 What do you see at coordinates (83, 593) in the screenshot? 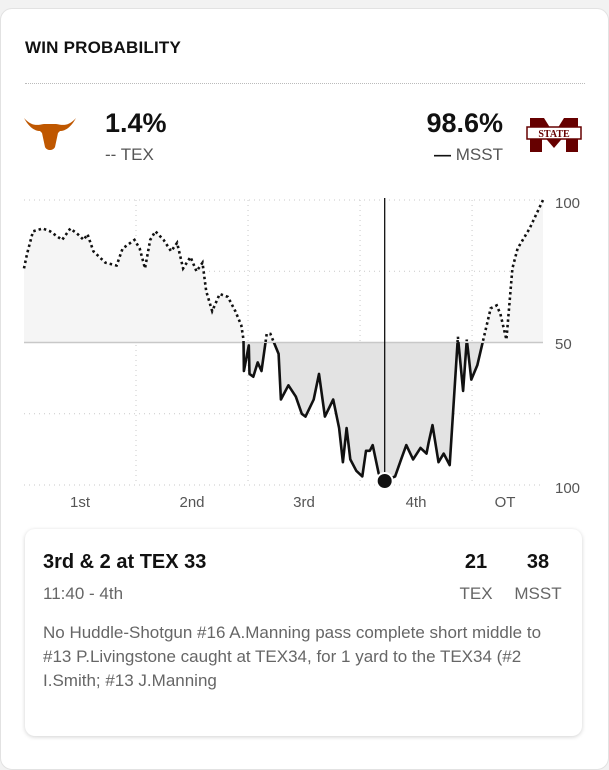
I see `game-clock: 11:40 - 4th` at bounding box center [83, 593].